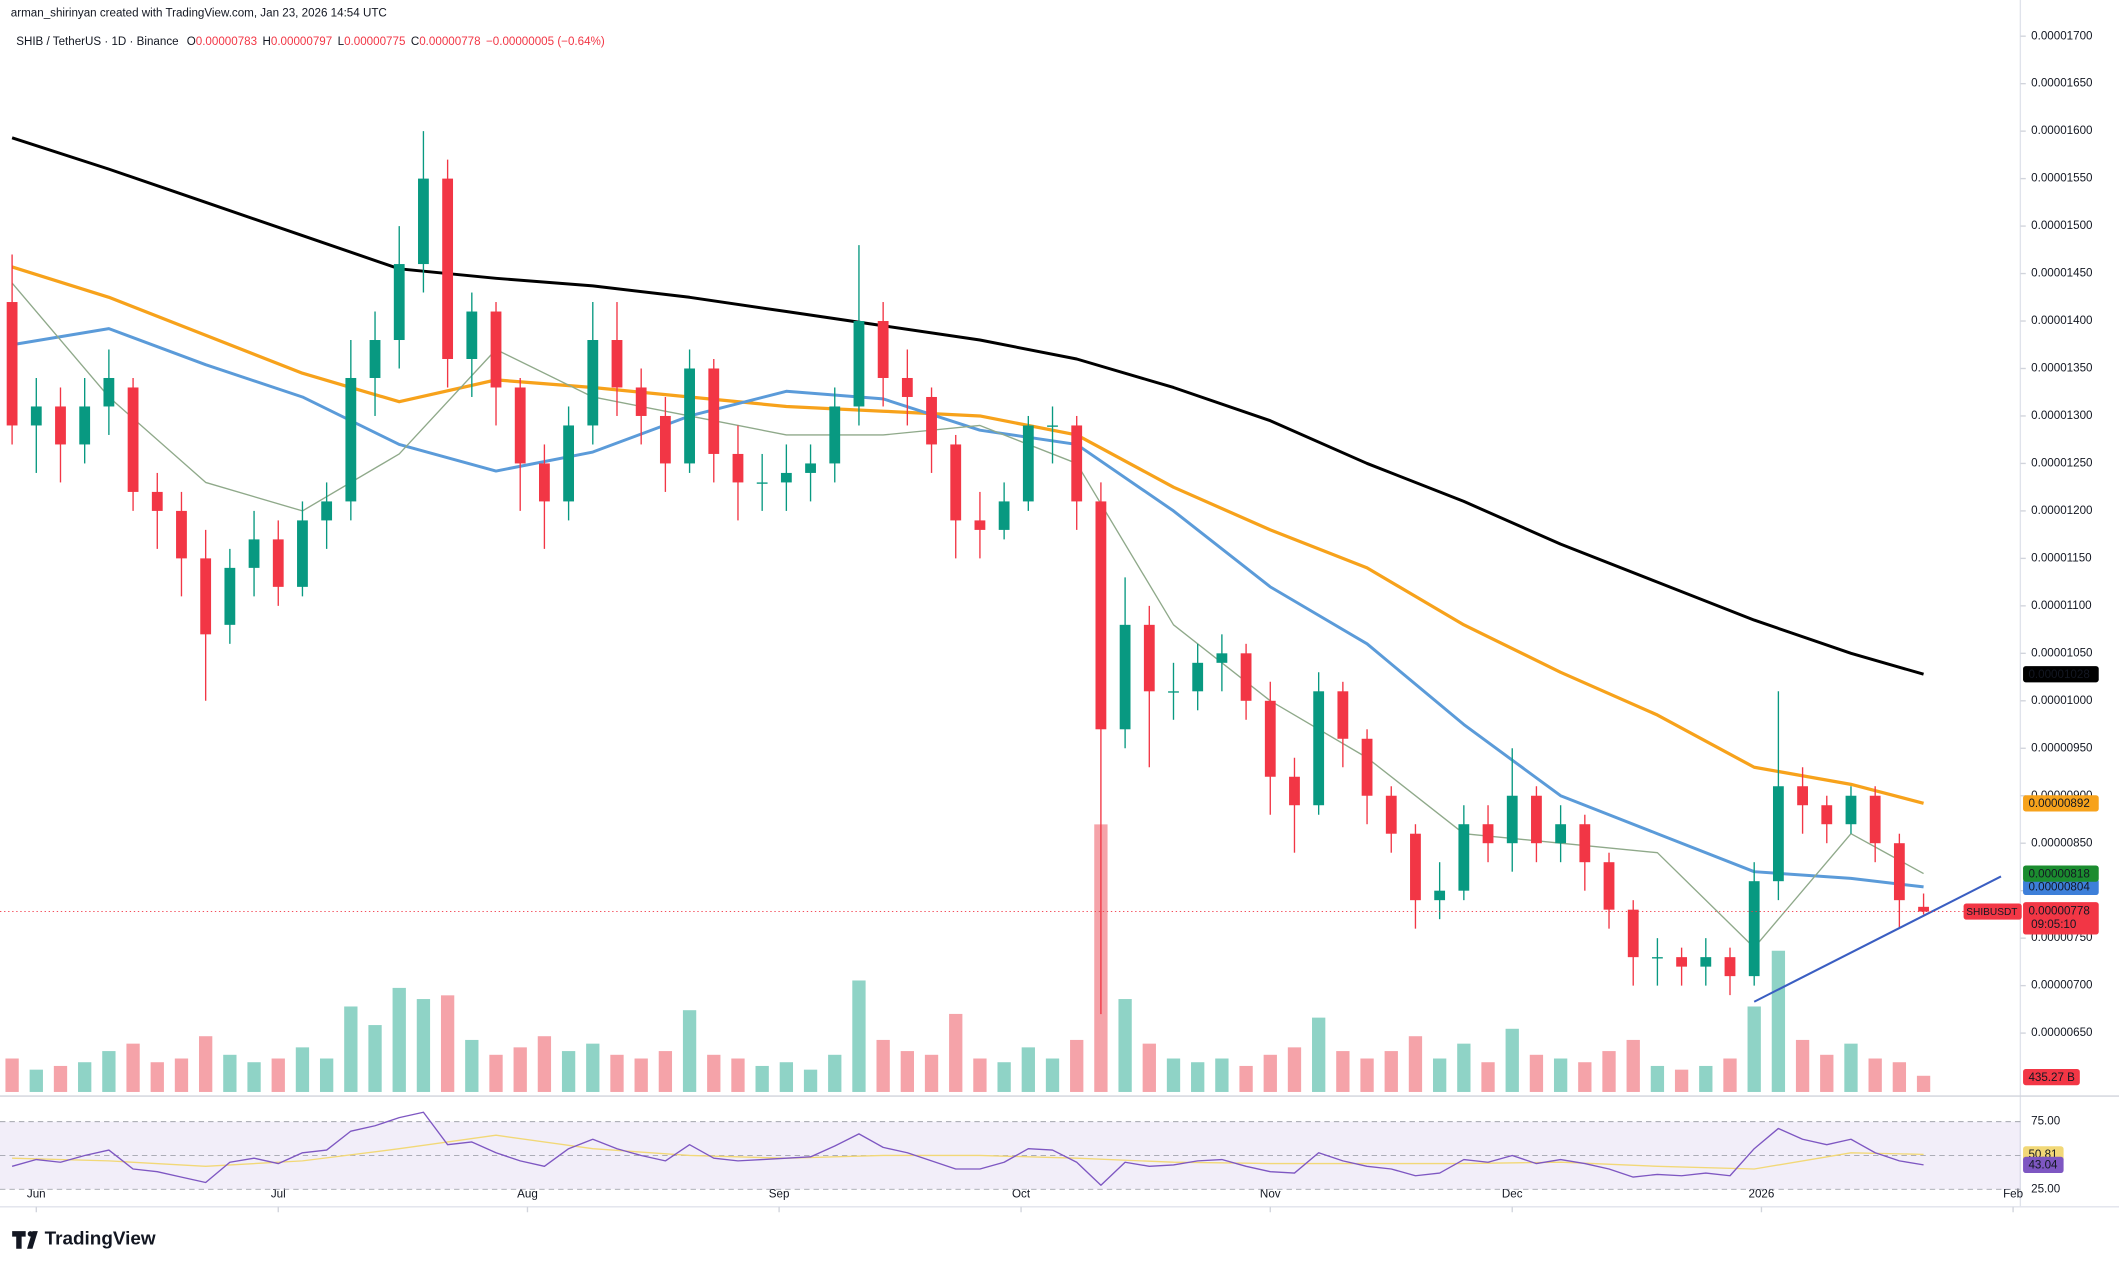  I want to click on logo-dot, so click(30, 1234).